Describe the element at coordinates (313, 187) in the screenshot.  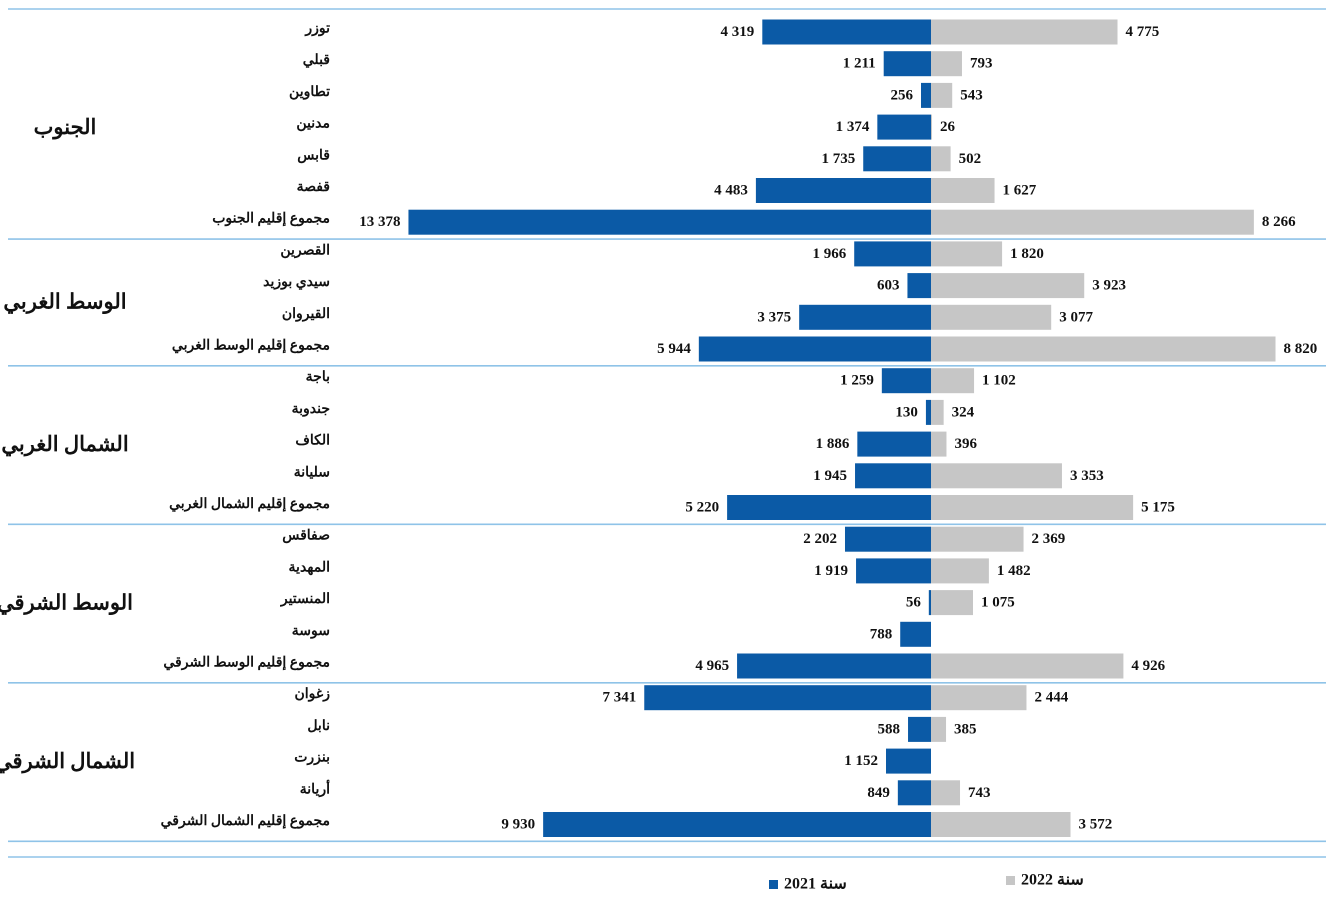
I see `category-label: قفصة` at that location.